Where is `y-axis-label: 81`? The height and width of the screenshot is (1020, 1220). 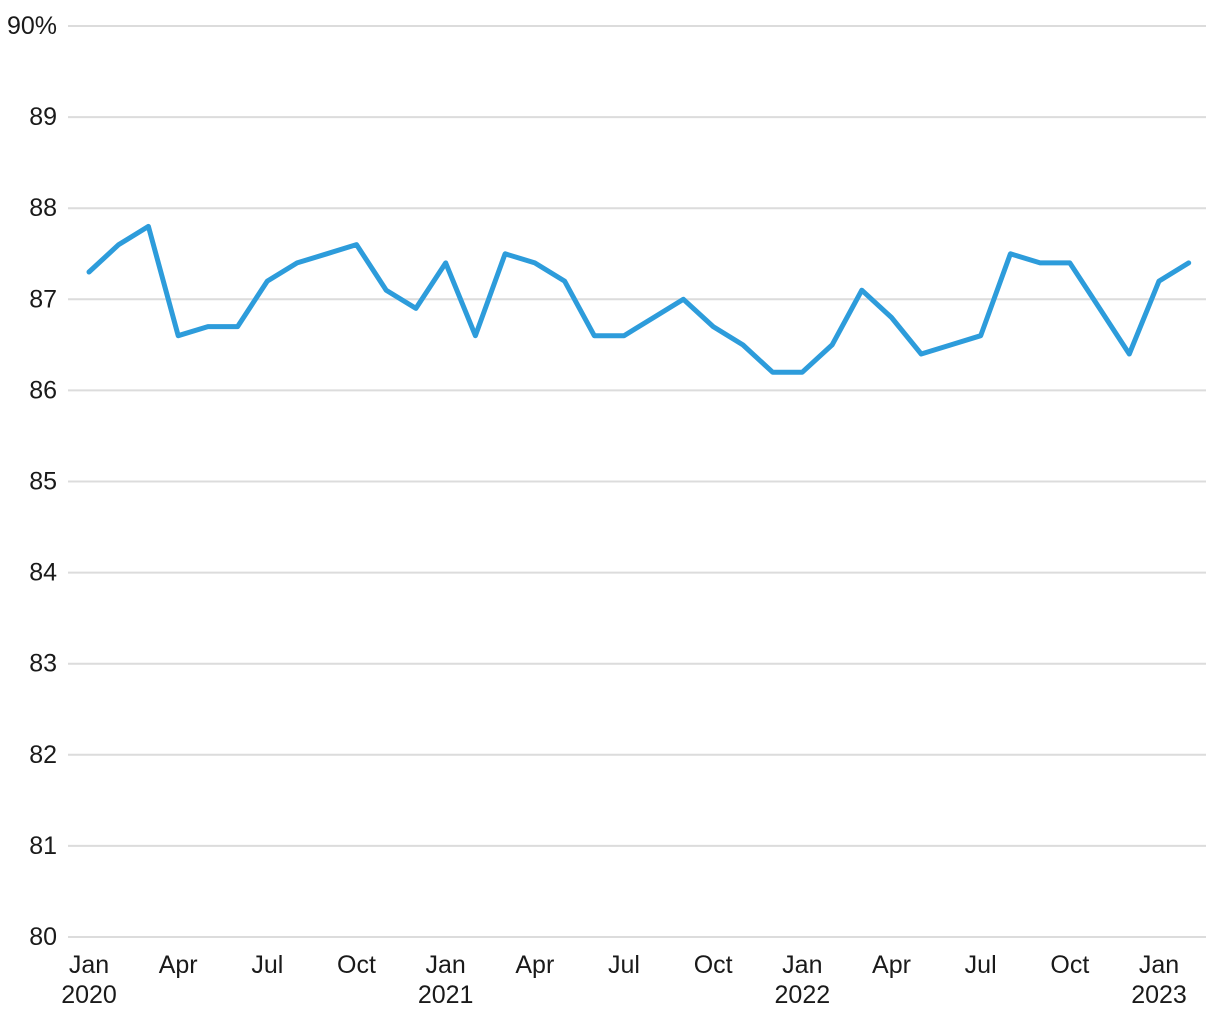 y-axis-label: 81 is located at coordinates (43, 846).